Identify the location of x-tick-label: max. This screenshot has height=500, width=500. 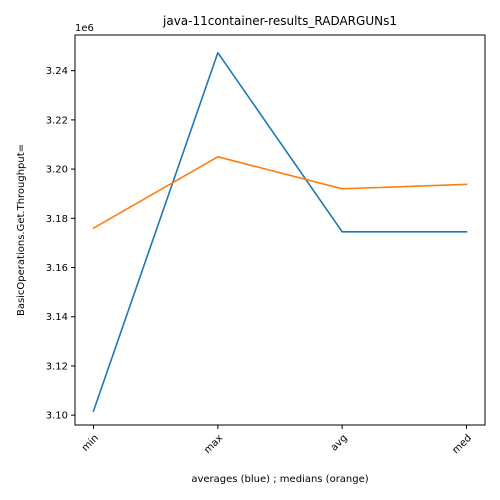
(213, 444).